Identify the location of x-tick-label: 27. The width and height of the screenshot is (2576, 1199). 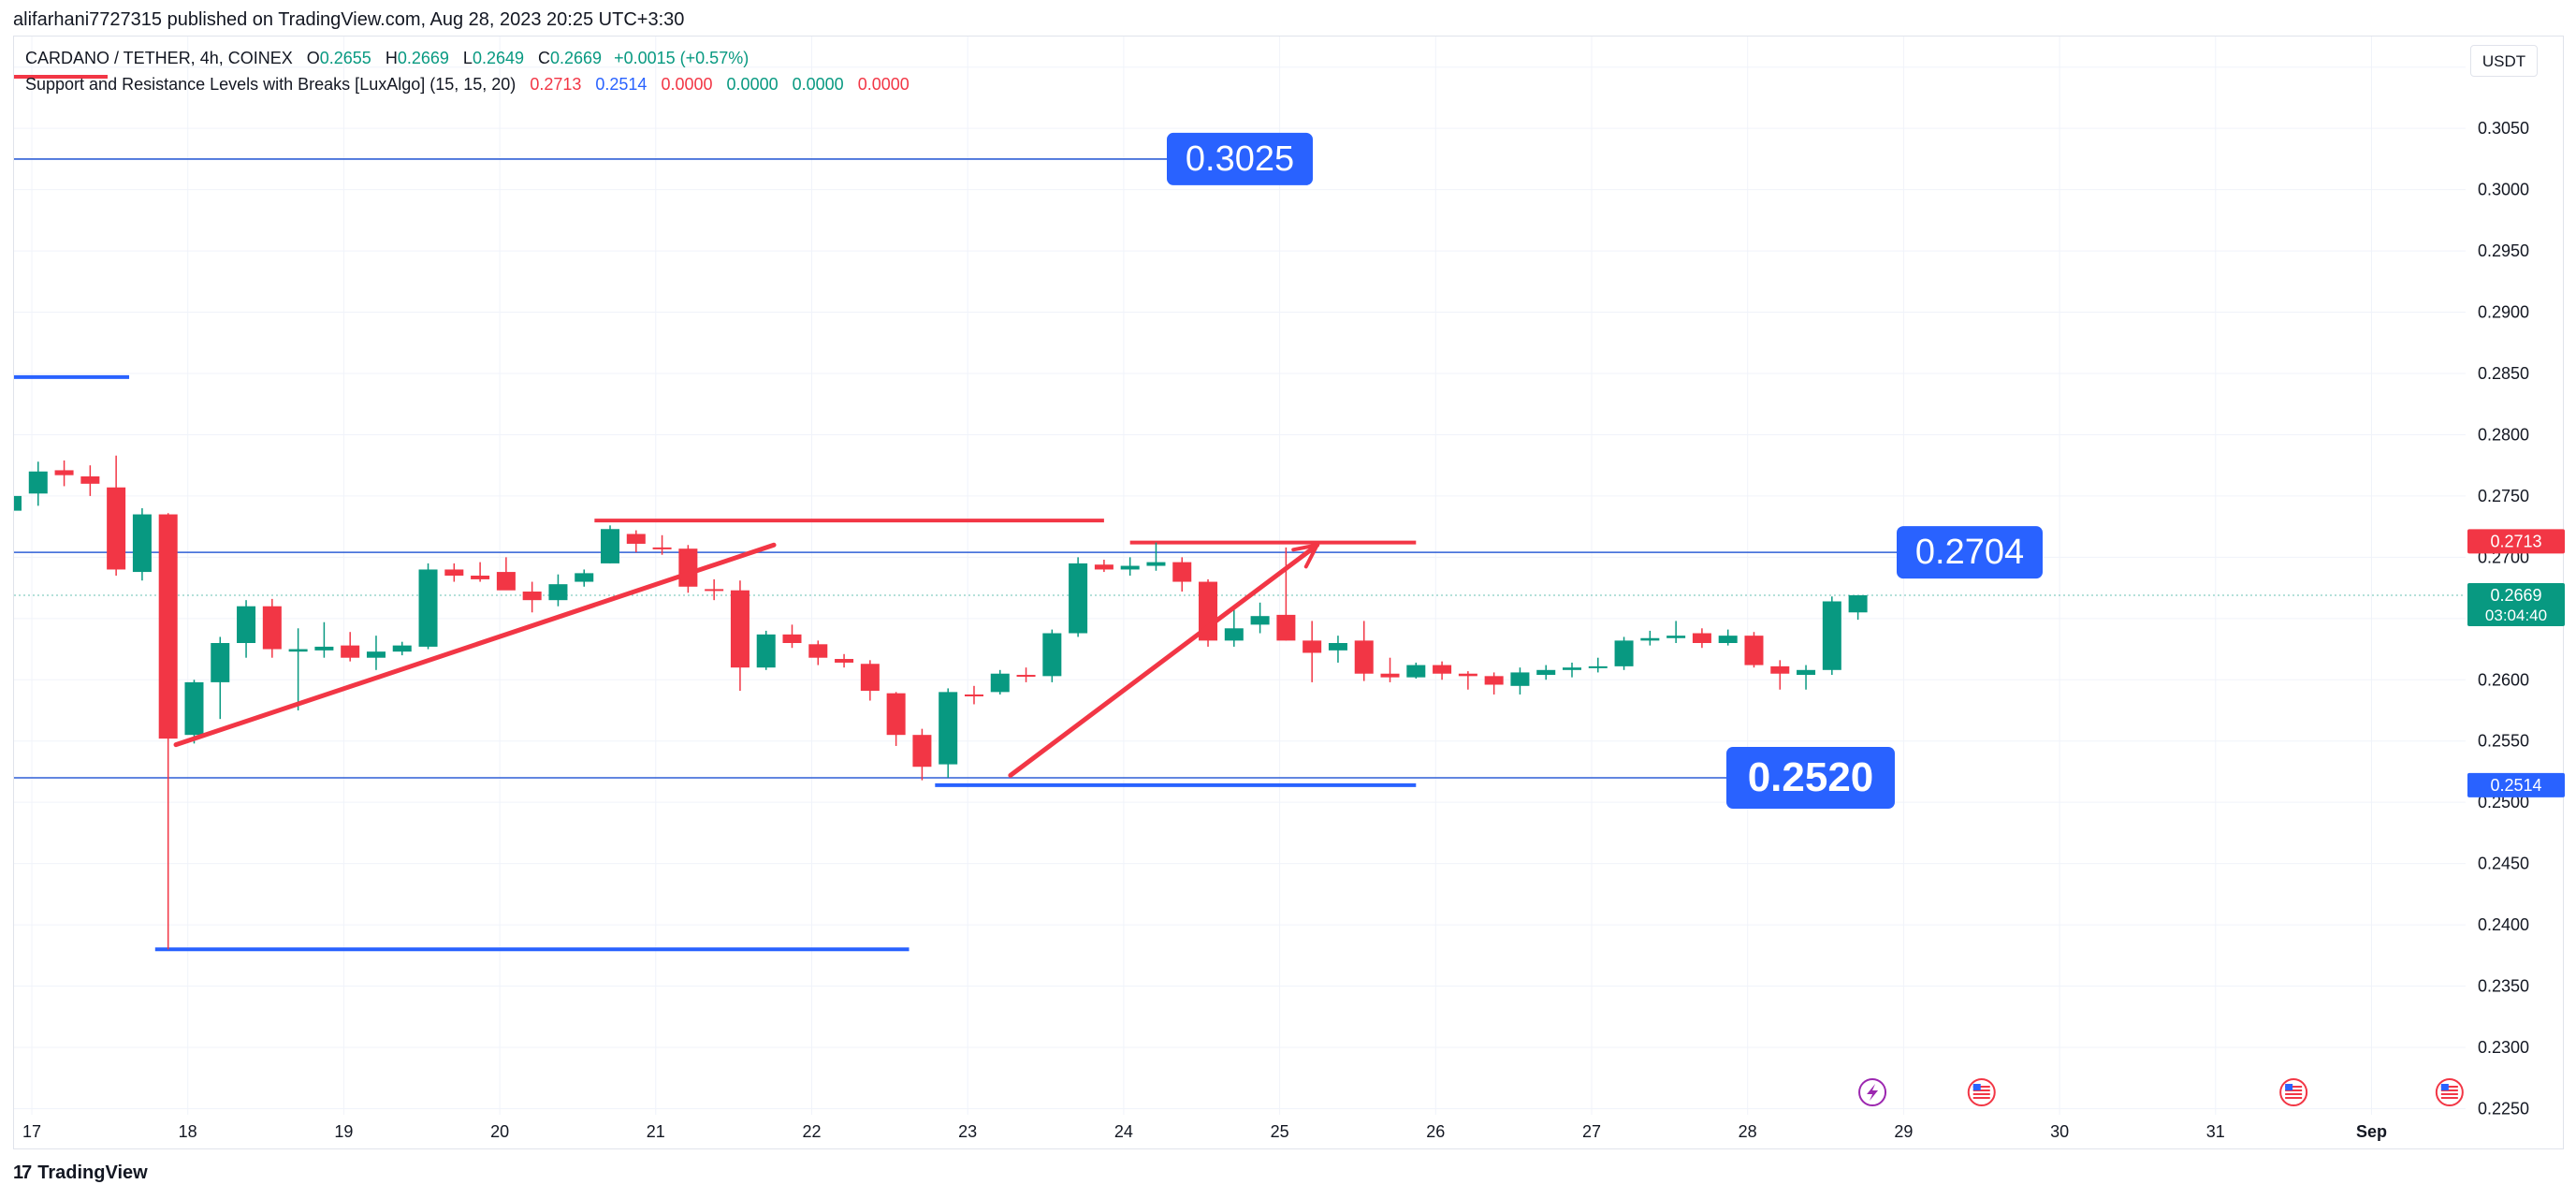
(1591, 1131).